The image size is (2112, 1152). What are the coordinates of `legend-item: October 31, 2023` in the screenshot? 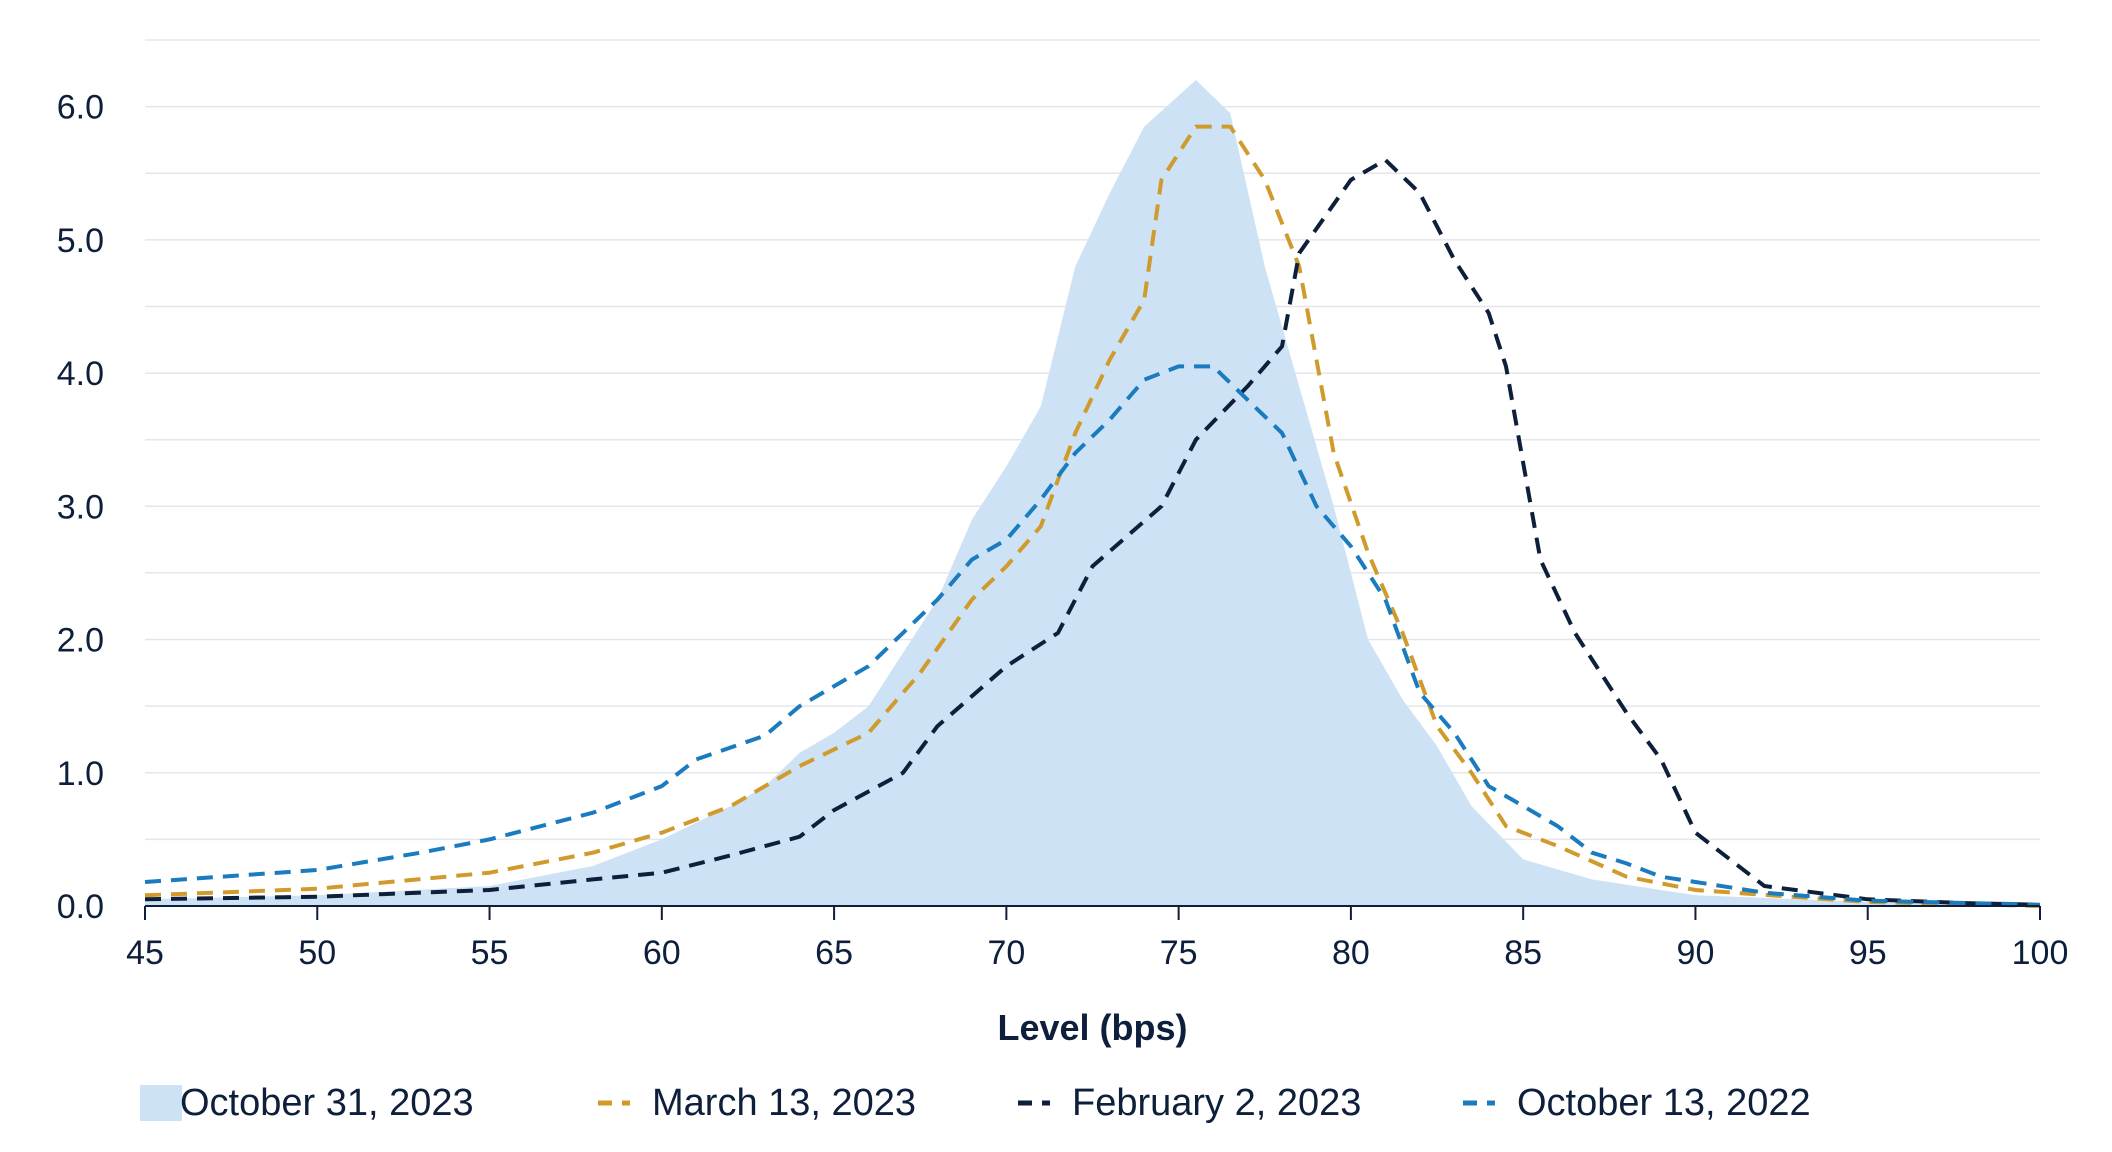 It's located at (307, 1103).